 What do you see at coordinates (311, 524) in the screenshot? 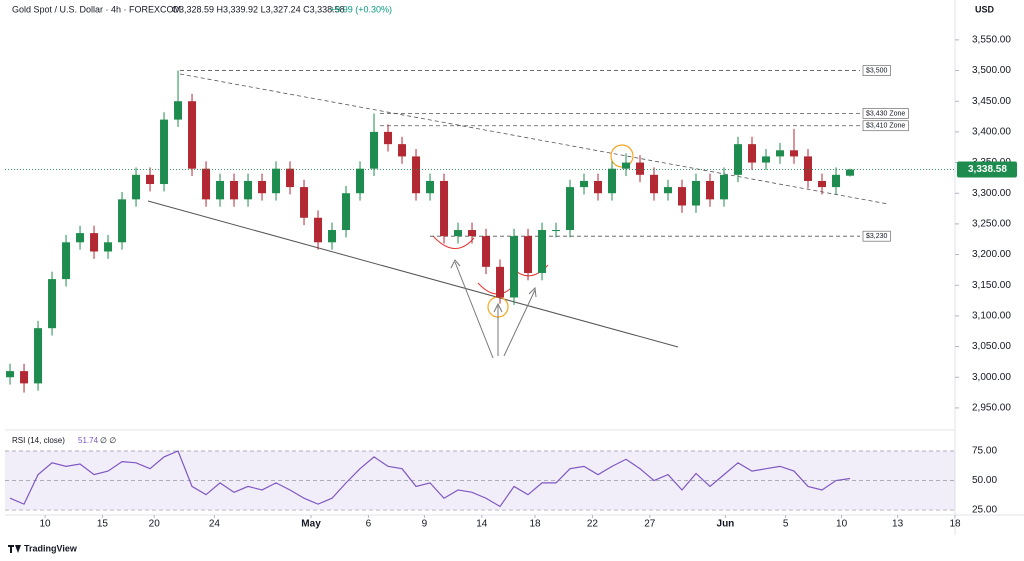
I see `x-tick-label: May` at bounding box center [311, 524].